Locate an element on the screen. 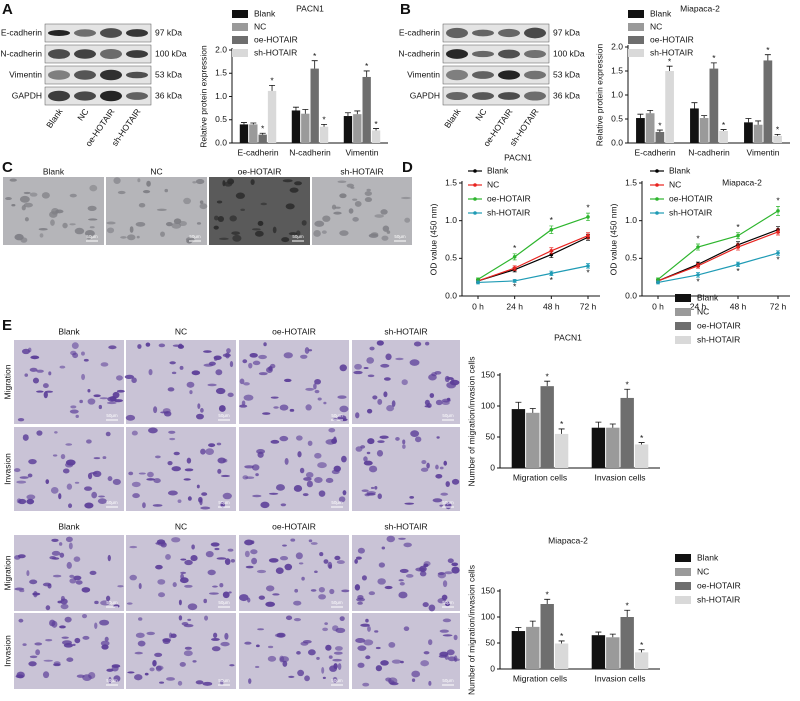 This screenshot has height=701, width=800. y-axis-label: OD value (450 nm) is located at coordinates (433, 239).